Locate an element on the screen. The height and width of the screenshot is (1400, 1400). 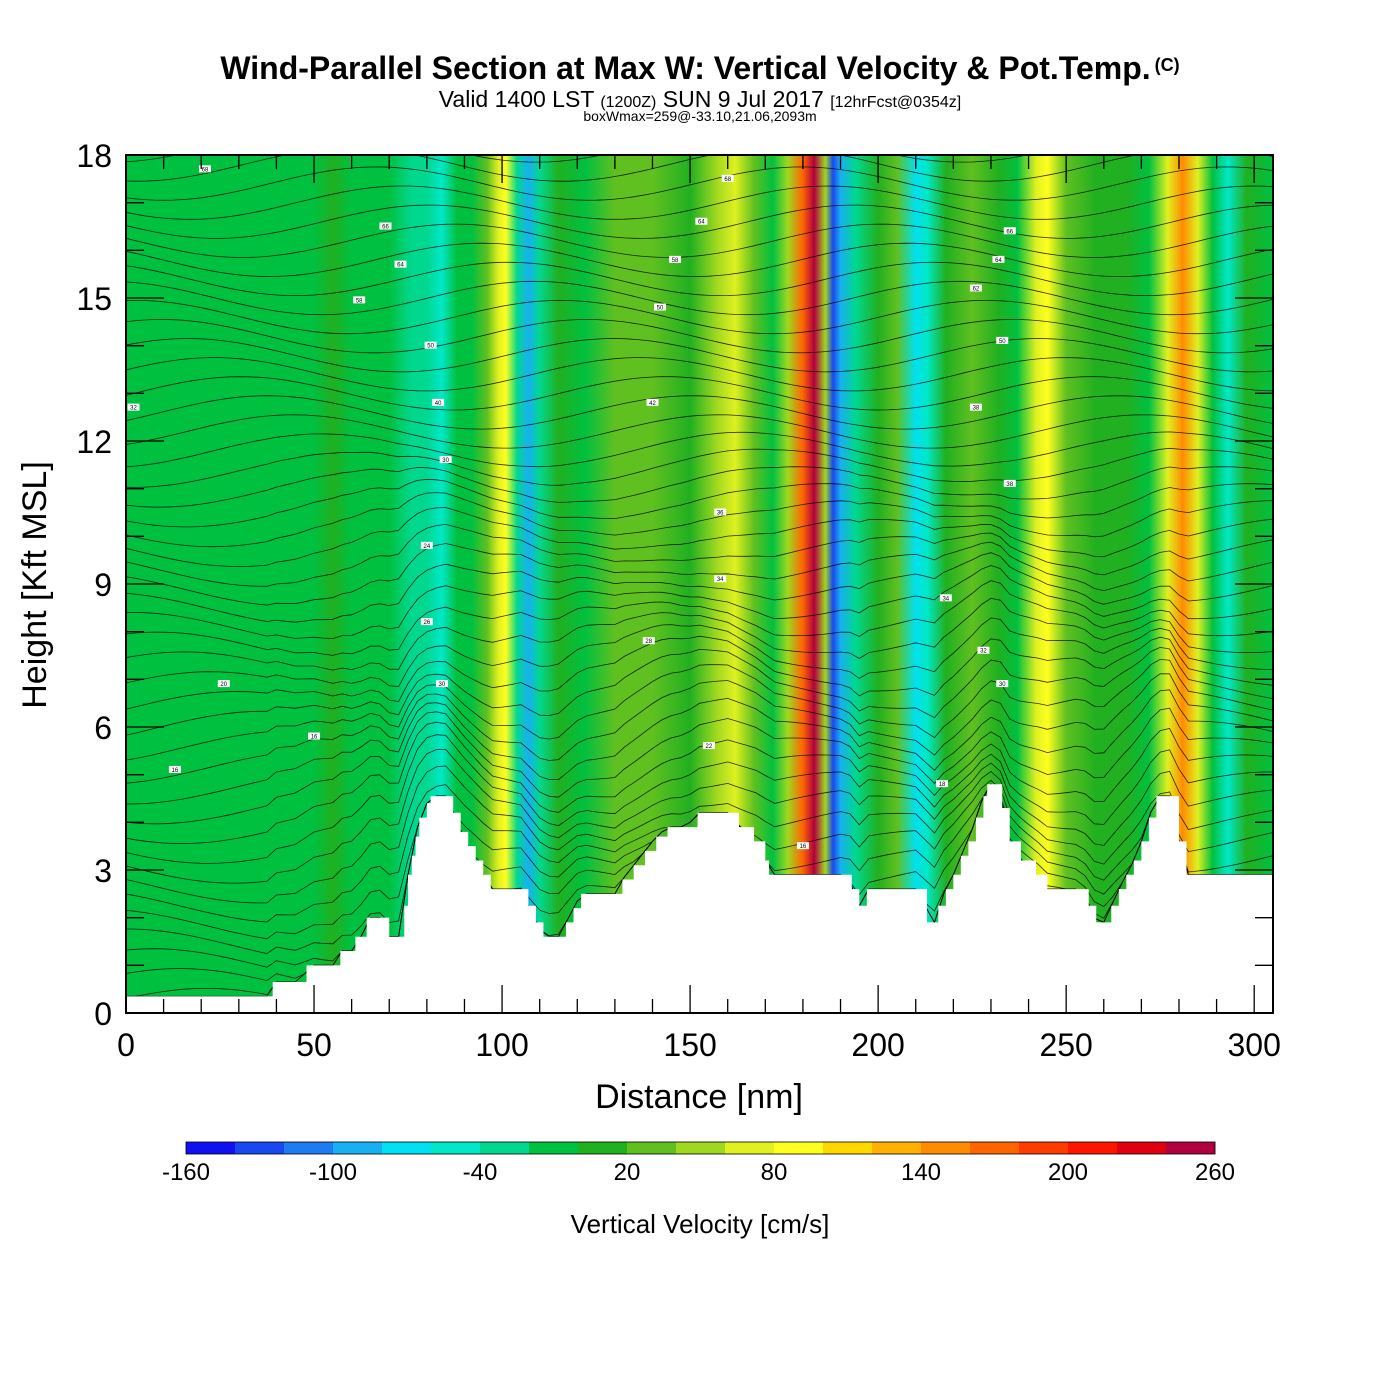
colorbar: -160 -100 -40 20 80 140 200 260 is located at coordinates (698, 1163).